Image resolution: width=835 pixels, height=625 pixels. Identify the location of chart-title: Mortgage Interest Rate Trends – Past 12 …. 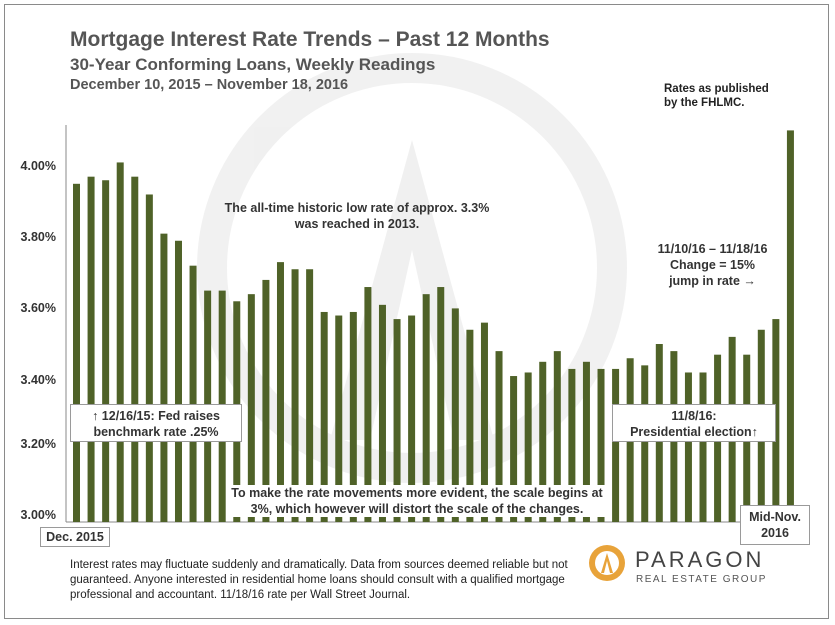
(310, 39).